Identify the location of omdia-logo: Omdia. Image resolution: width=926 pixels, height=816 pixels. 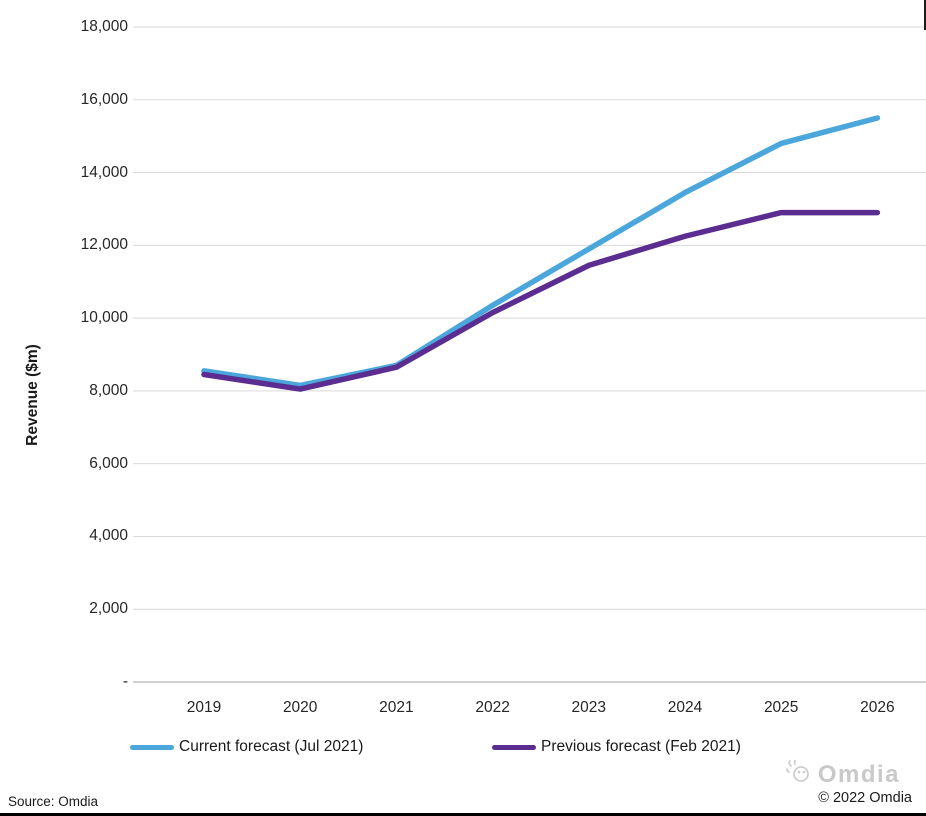
(842, 774).